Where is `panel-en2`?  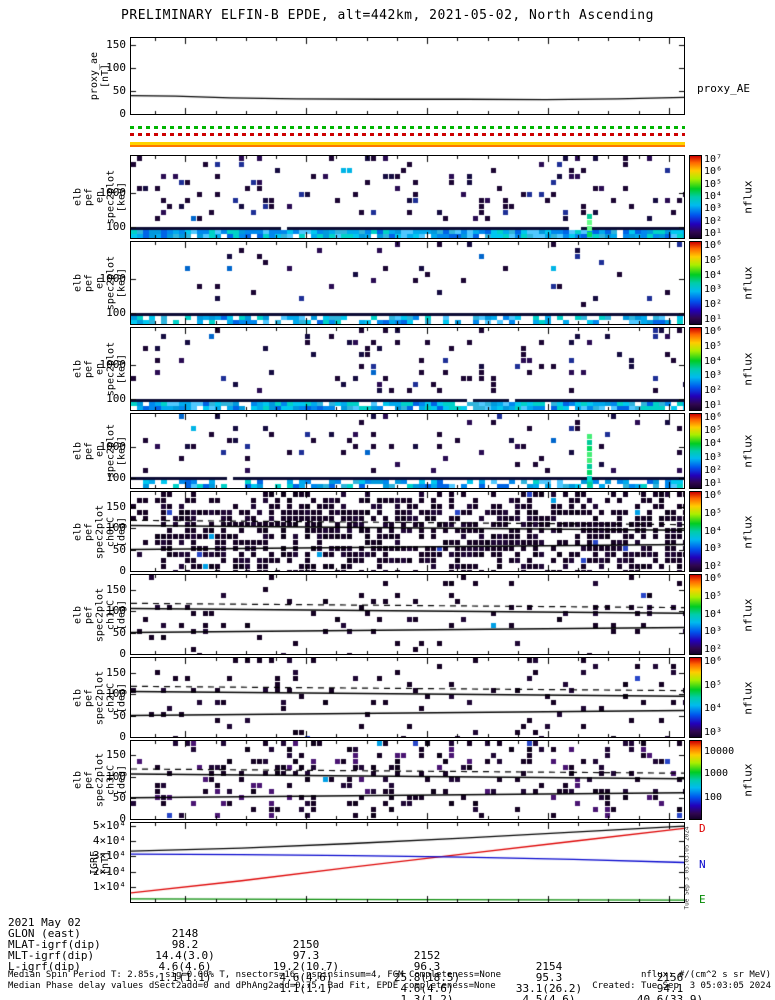
panel-en2 is located at coordinates (407, 283).